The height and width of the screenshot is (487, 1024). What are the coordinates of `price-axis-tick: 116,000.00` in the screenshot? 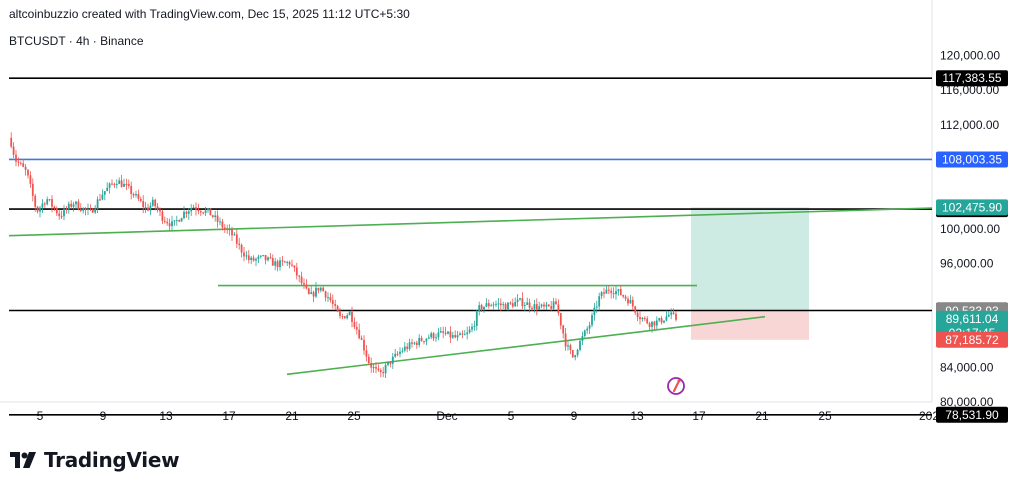 It's located at (969, 90).